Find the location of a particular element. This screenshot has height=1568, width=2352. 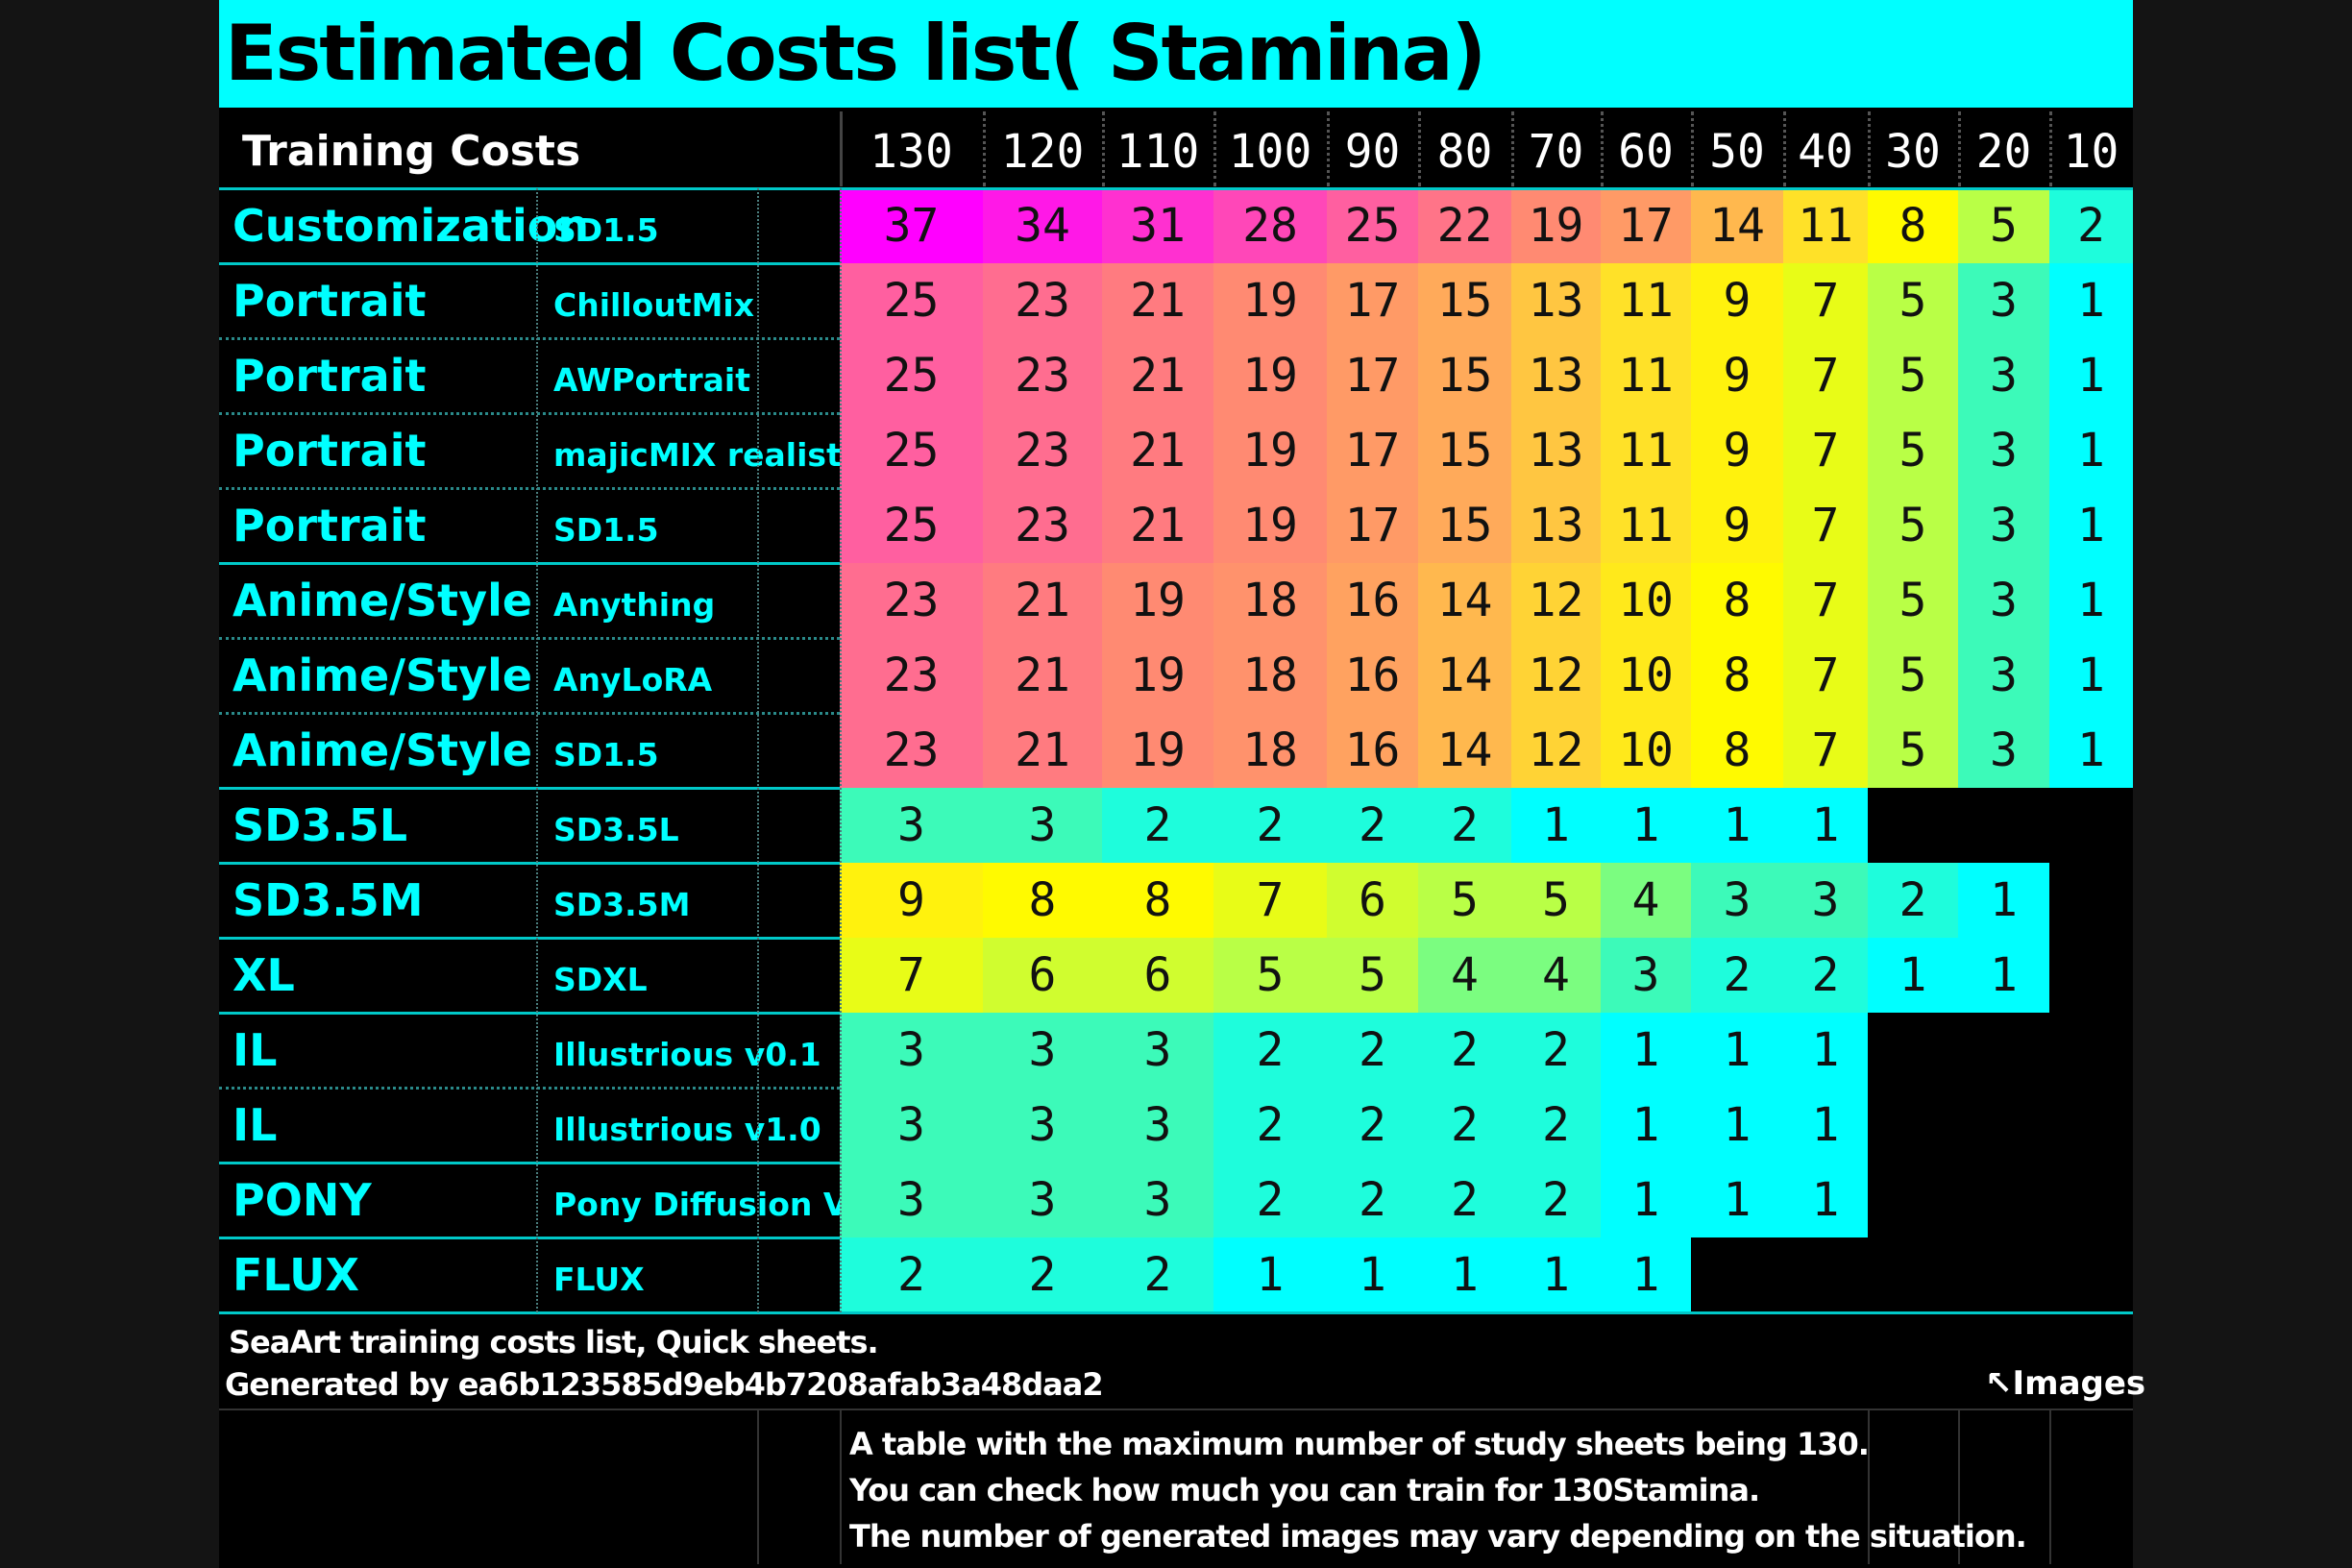

row-category: Portrait is located at coordinates (330, 451).